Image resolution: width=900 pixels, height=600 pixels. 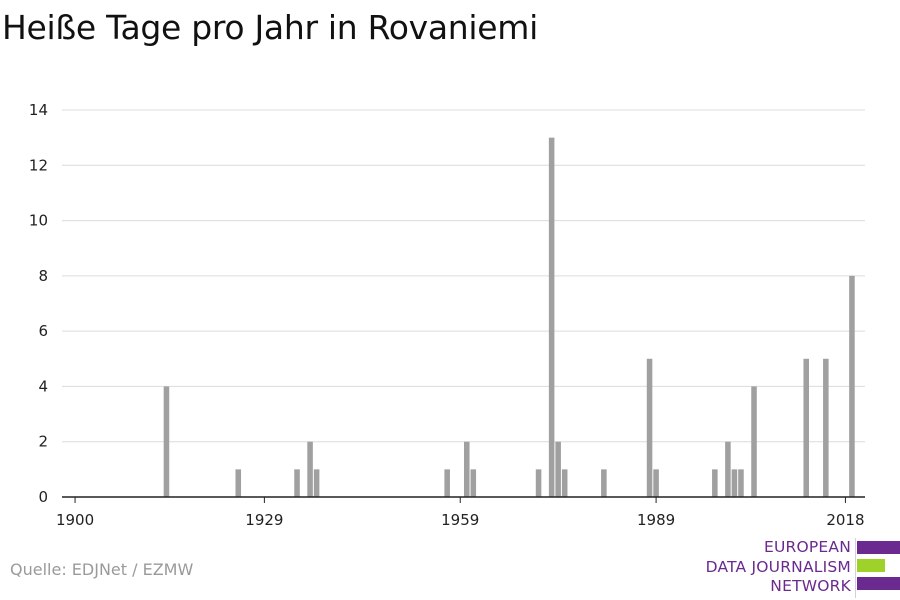 What do you see at coordinates (270, 27) in the screenshot?
I see `chart-title: Heiße Tage pro Jahr in Rovaniemi` at bounding box center [270, 27].